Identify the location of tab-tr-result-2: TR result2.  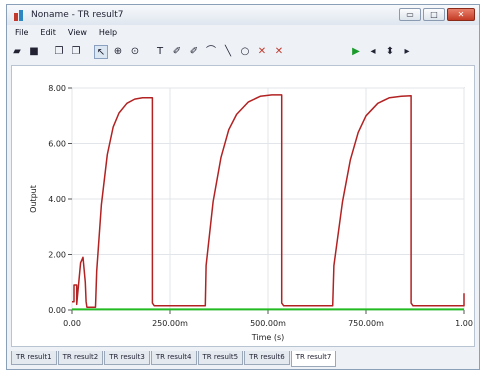
(80, 358).